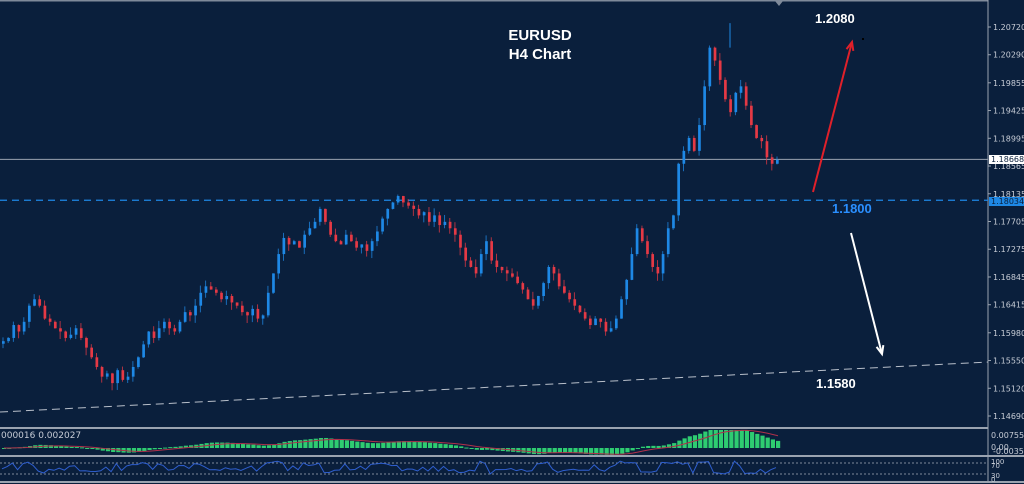 Image resolution: width=1024 pixels, height=484 pixels. I want to click on macd-axis-zero: 0.00, so click(1000, 447).